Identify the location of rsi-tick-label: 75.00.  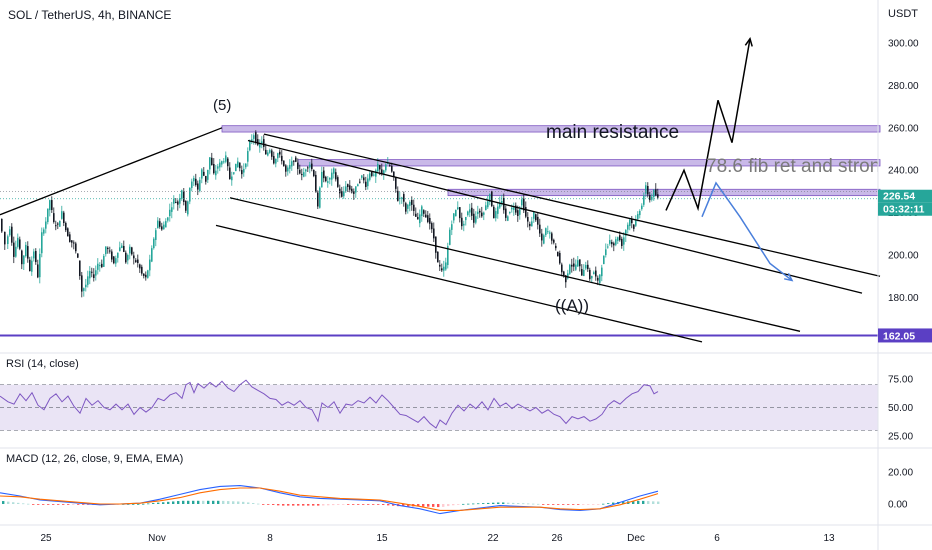
(900, 380).